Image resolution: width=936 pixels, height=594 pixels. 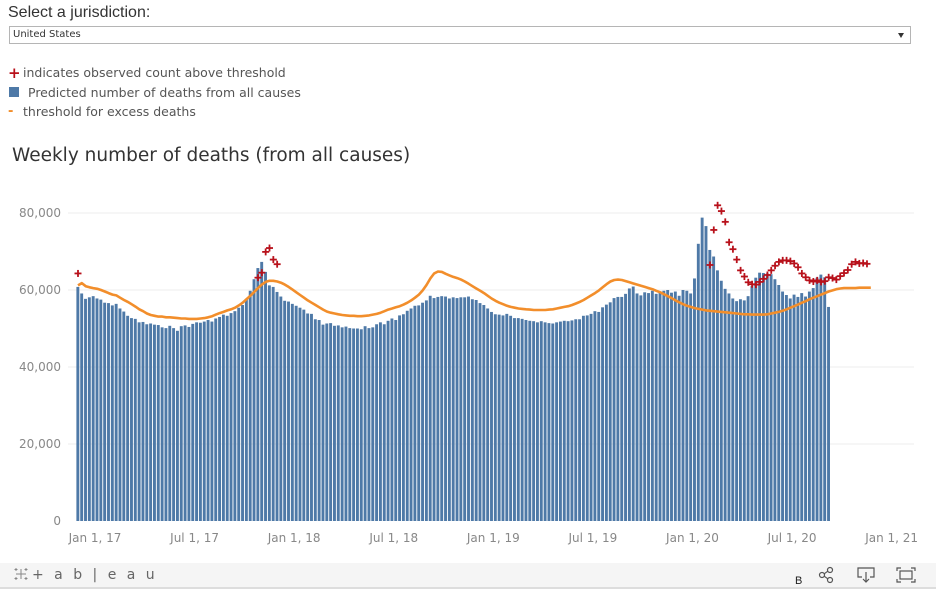 What do you see at coordinates (866, 575) in the screenshot?
I see `download-icon` at bounding box center [866, 575].